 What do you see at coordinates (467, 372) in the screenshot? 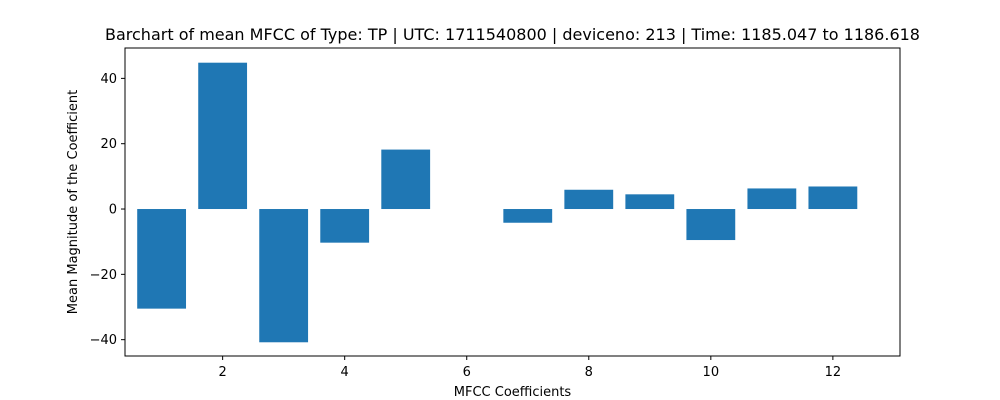
I see `x-tick-label: 6` at bounding box center [467, 372].